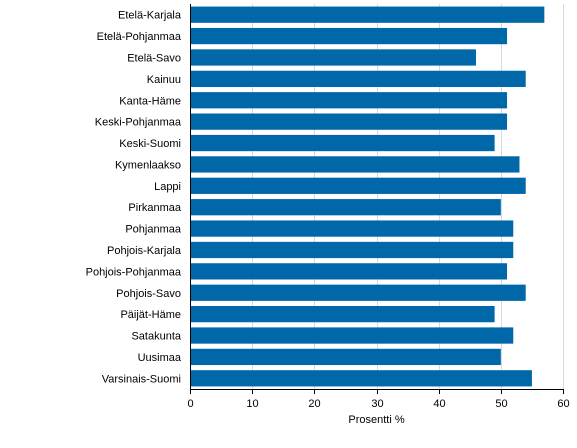 Image resolution: width=577 pixels, height=448 pixels. Describe the element at coordinates (148, 165) in the screenshot. I see `category-label-8: Kymenlaakso` at that location.